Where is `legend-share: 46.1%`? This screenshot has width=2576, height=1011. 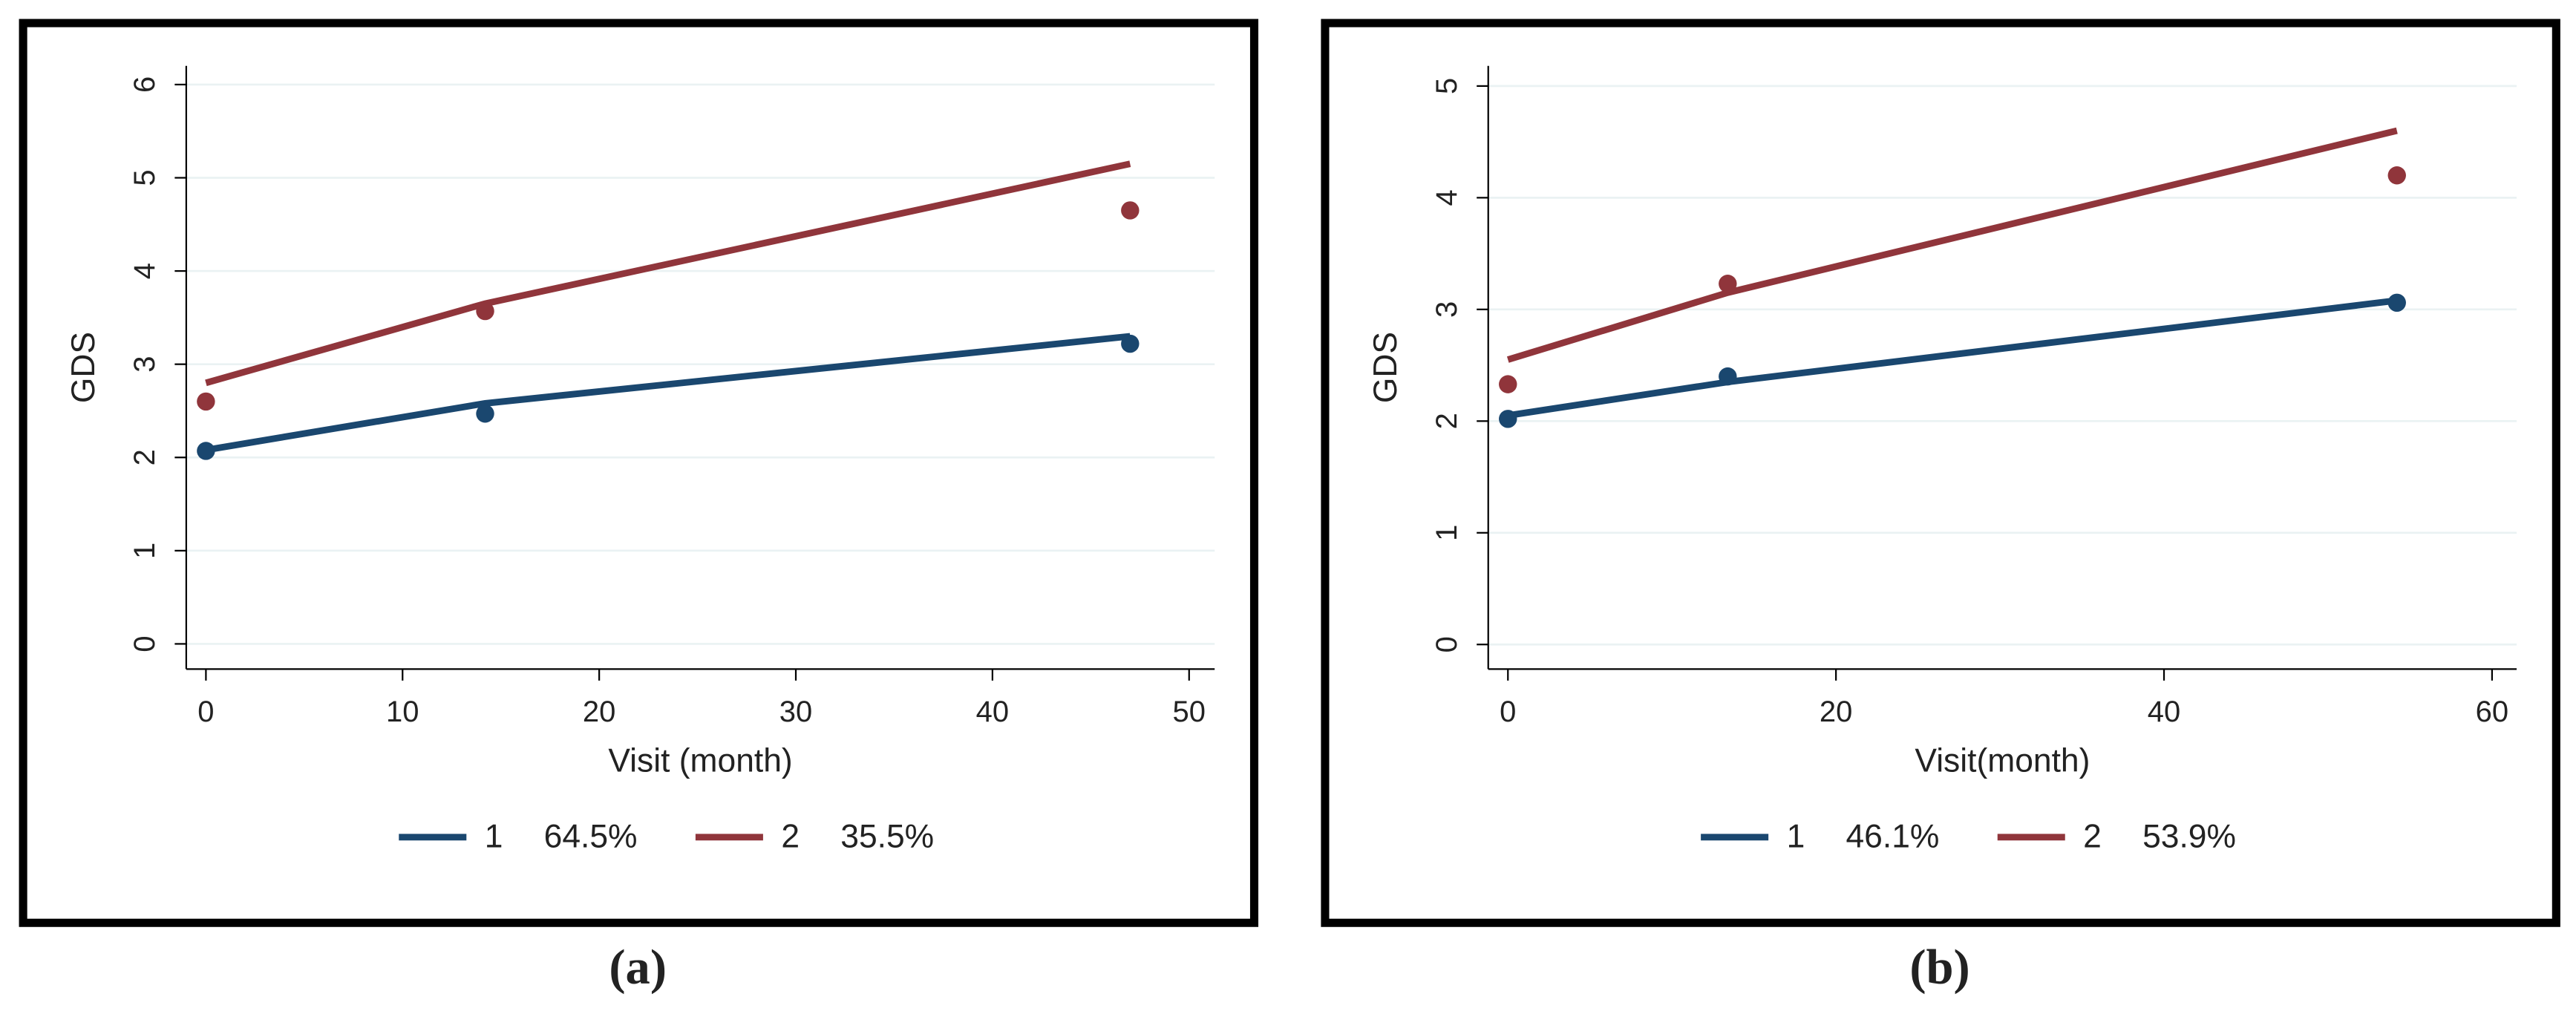 legend-share: 46.1% is located at coordinates (1893, 837).